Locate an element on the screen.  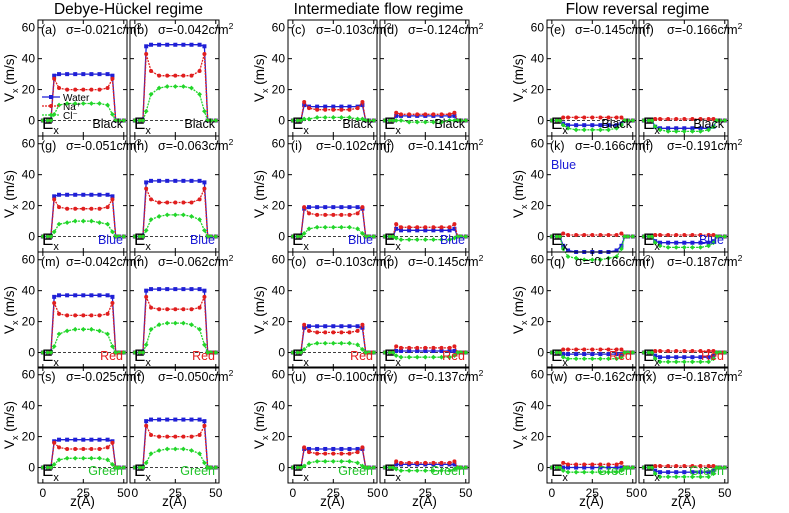
sigma-label: σ=-0.025c/m2 is located at coordinates (104, 376).